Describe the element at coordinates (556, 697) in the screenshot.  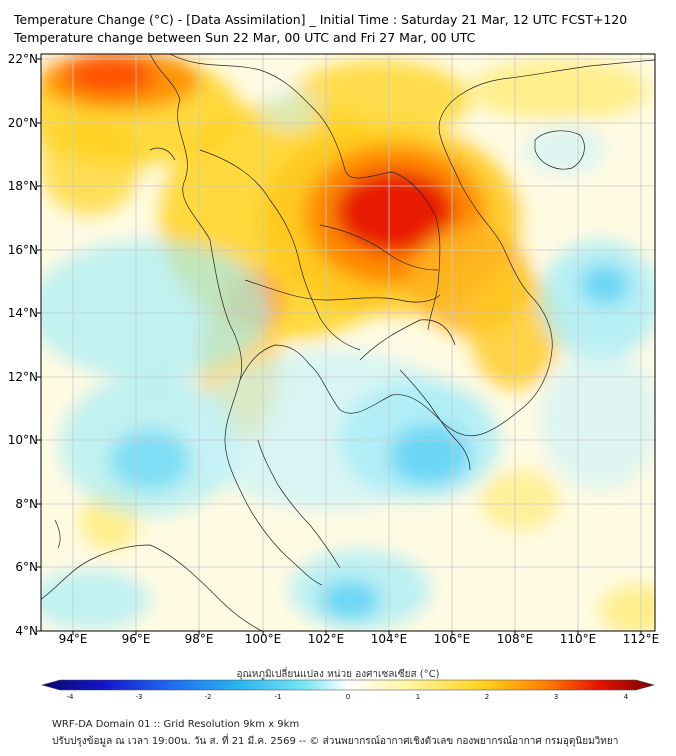
I see `colorbar-tick: 3` at that location.